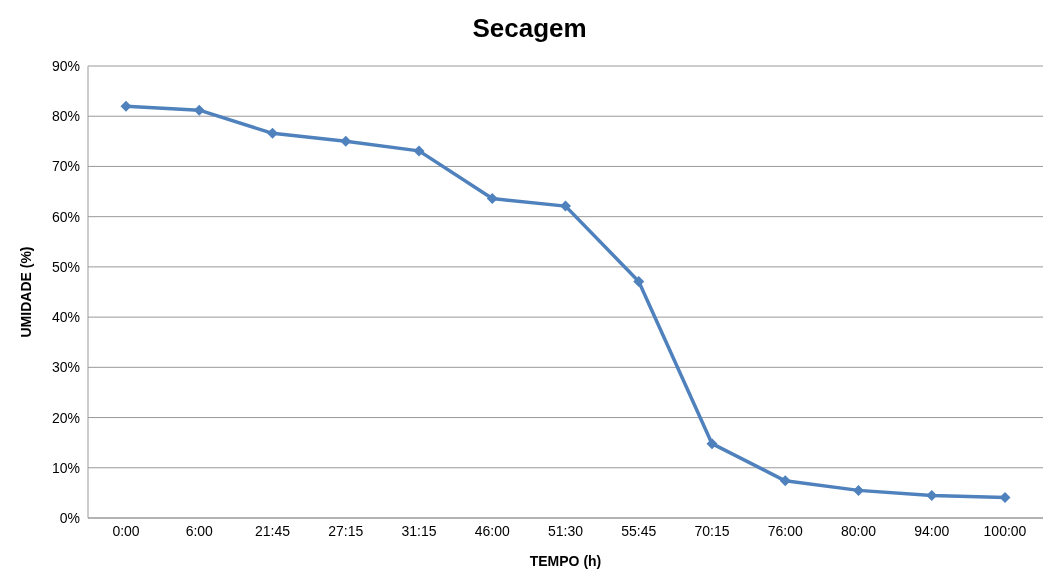 This screenshot has height=587, width=1059. I want to click on x-tick-label: 21:45, so click(272, 530).